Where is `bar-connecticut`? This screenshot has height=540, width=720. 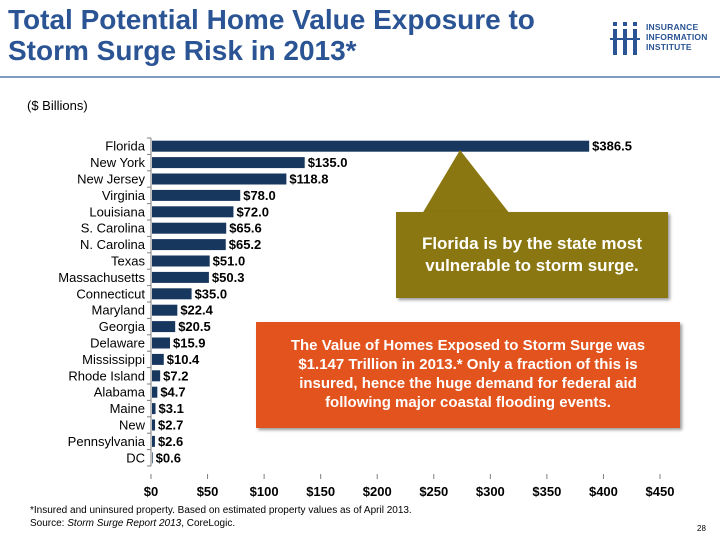 bar-connecticut is located at coordinates (172, 294).